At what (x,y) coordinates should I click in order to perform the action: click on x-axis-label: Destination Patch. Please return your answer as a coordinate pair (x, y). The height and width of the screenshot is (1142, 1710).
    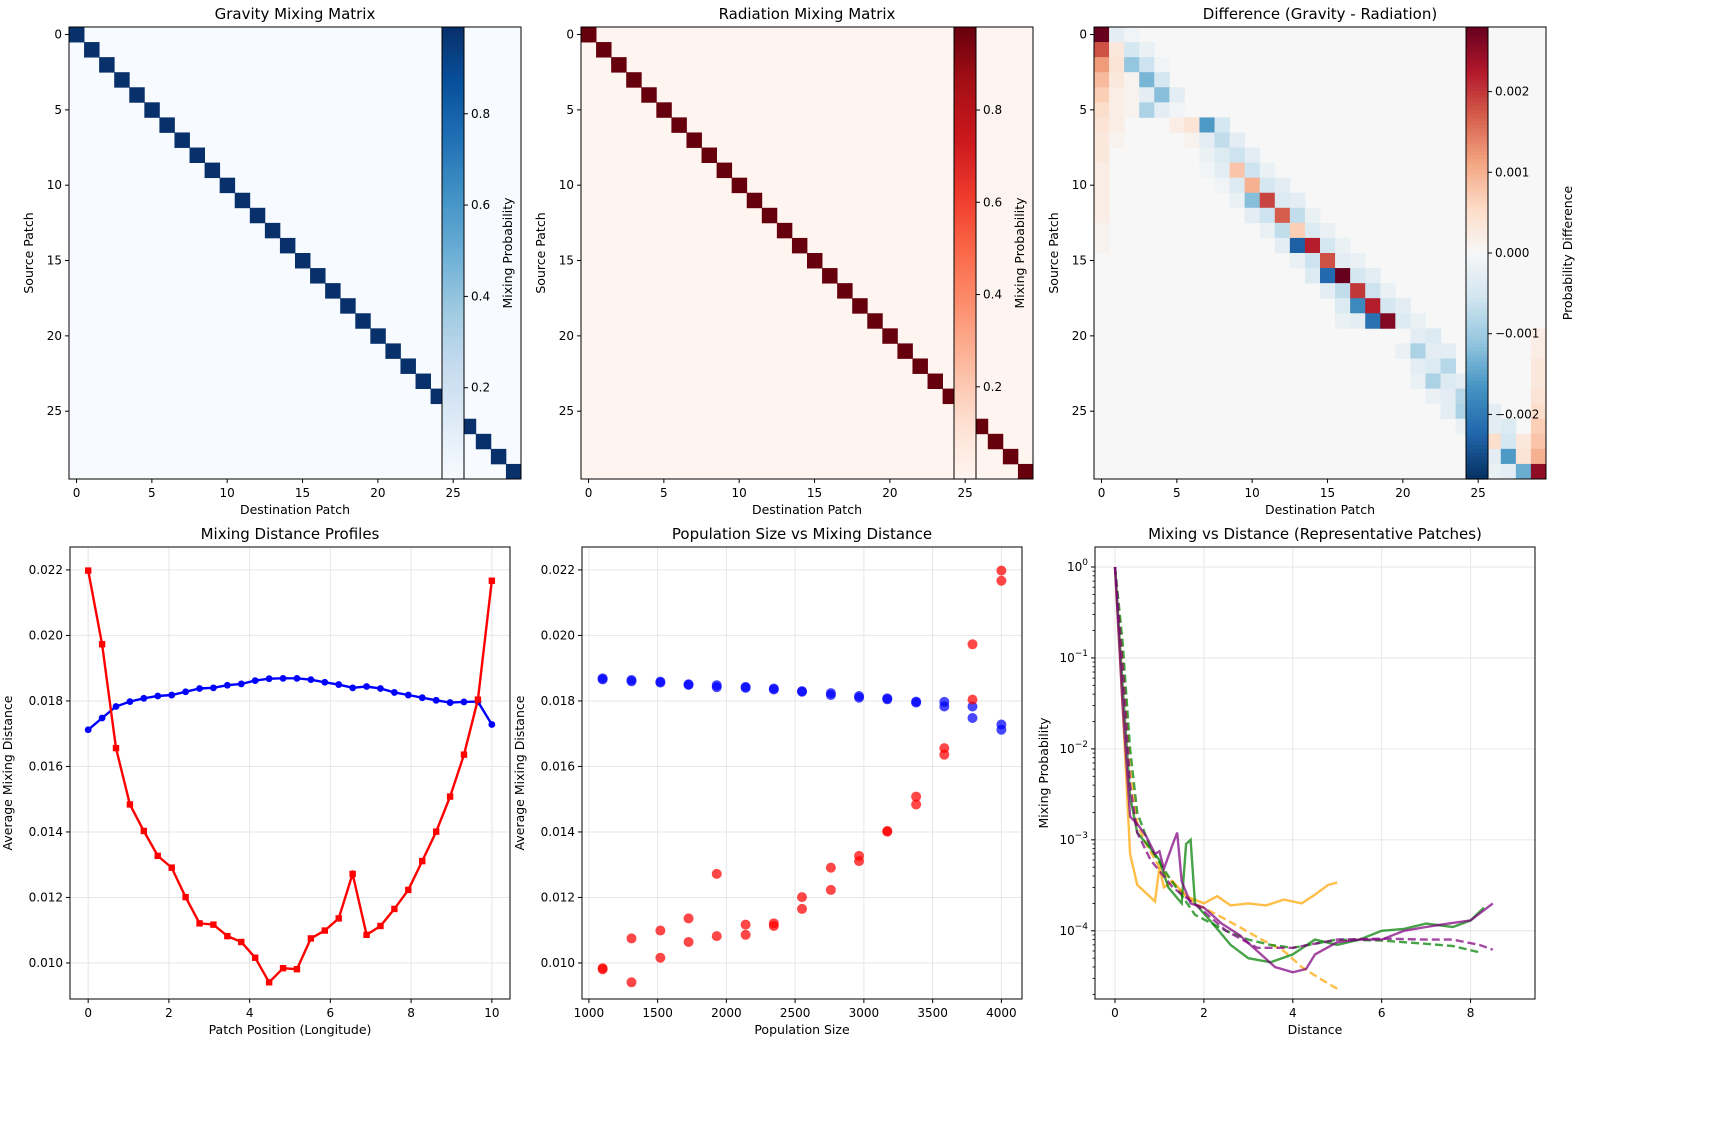
    Looking at the image, I should click on (807, 509).